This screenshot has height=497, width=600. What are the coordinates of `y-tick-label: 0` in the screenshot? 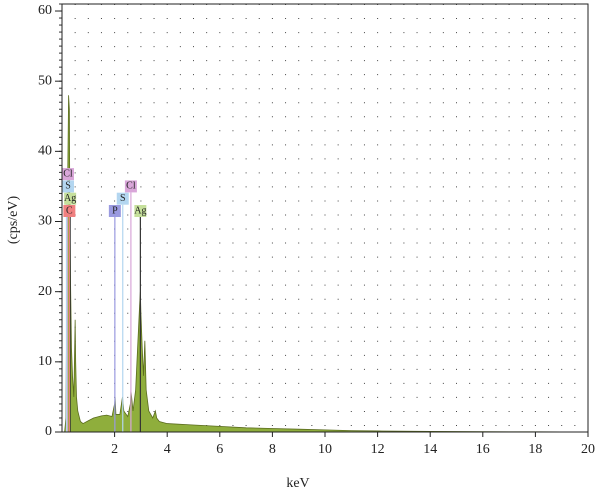 It's located at (48, 431).